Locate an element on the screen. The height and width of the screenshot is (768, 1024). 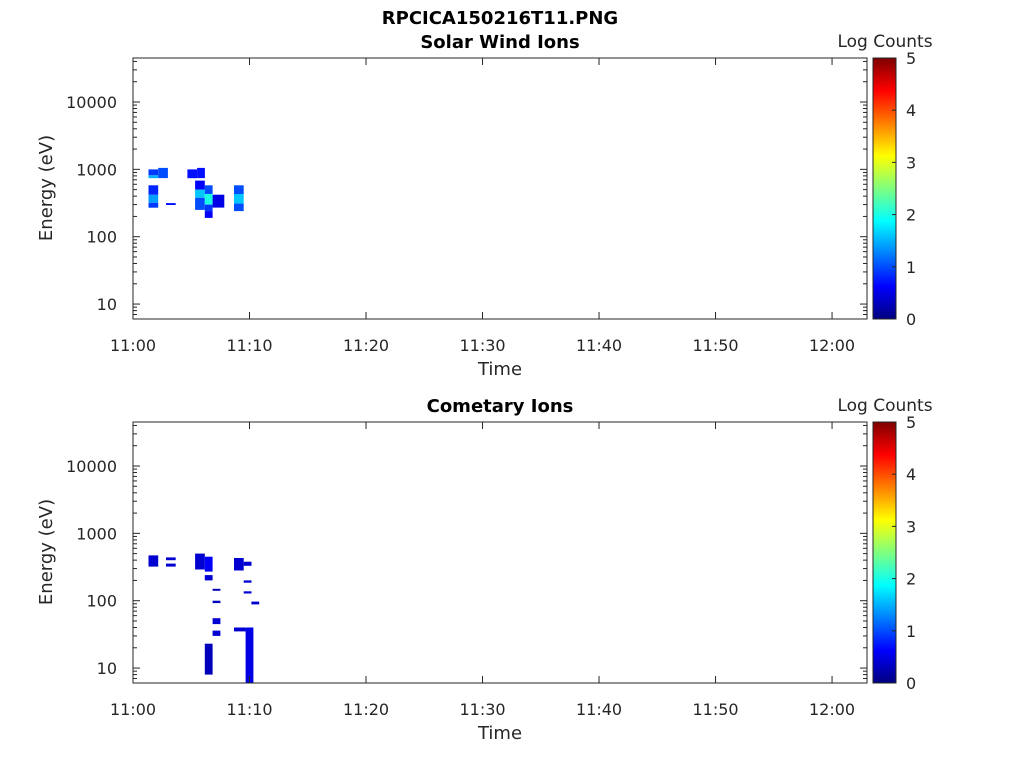
panel-title: Solar Wind Ions is located at coordinates (499, 42).